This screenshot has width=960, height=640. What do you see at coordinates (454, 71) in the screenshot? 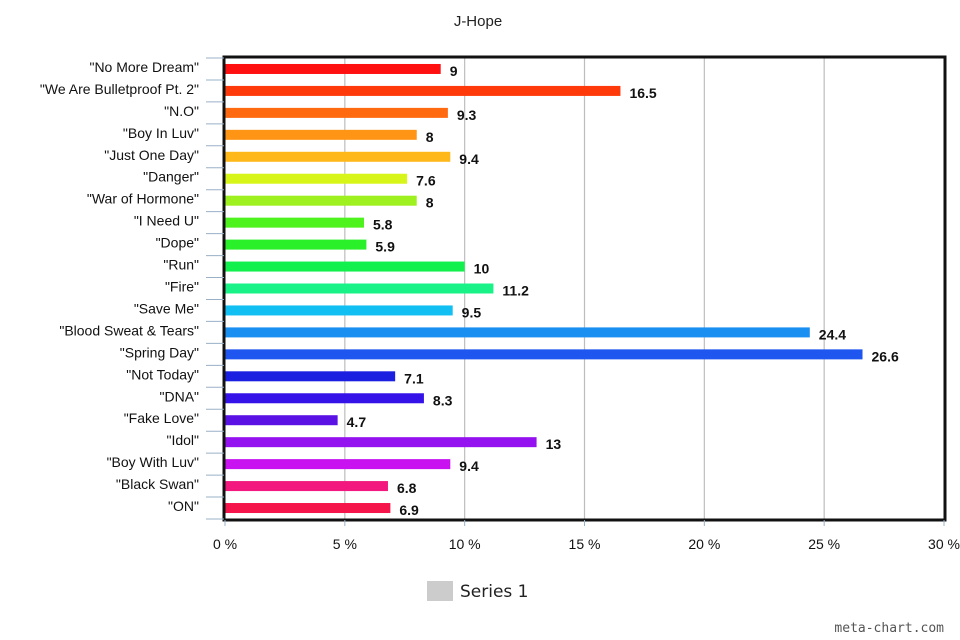
I see `data-label: 9` at bounding box center [454, 71].